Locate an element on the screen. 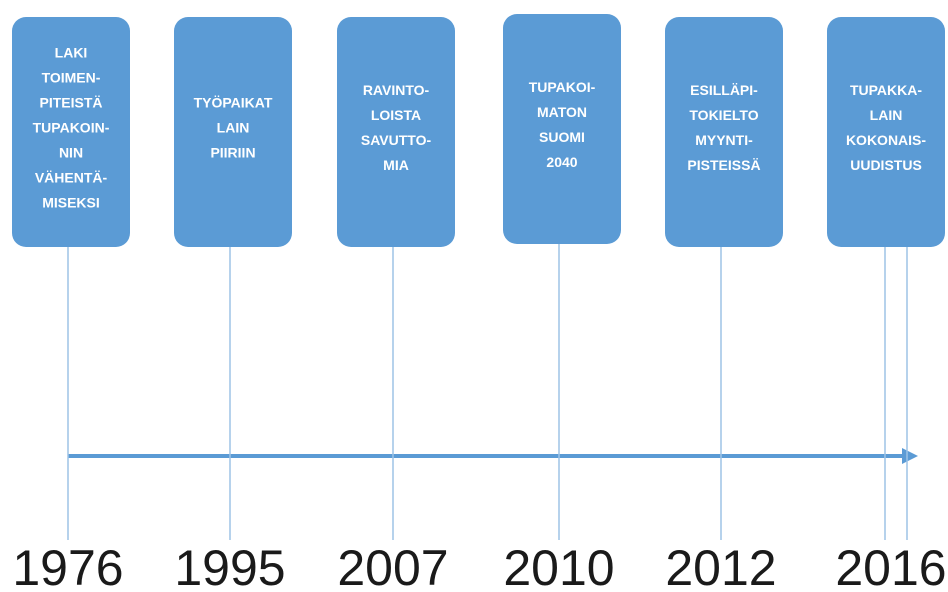  event-label: LOISTA is located at coordinates (396, 115).